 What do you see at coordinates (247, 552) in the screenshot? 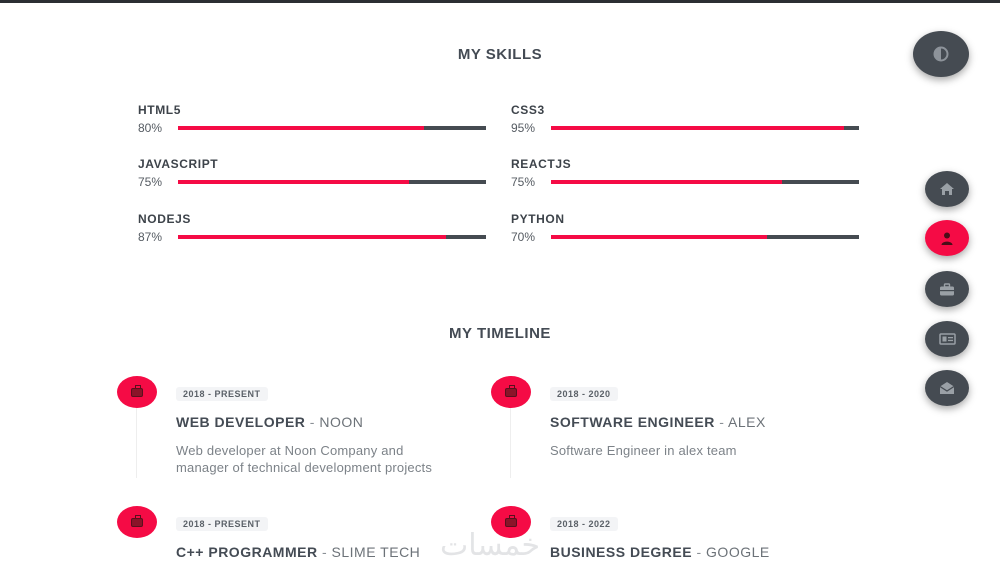
I see `timeline-role: C++ PROGRAMMER` at bounding box center [247, 552].